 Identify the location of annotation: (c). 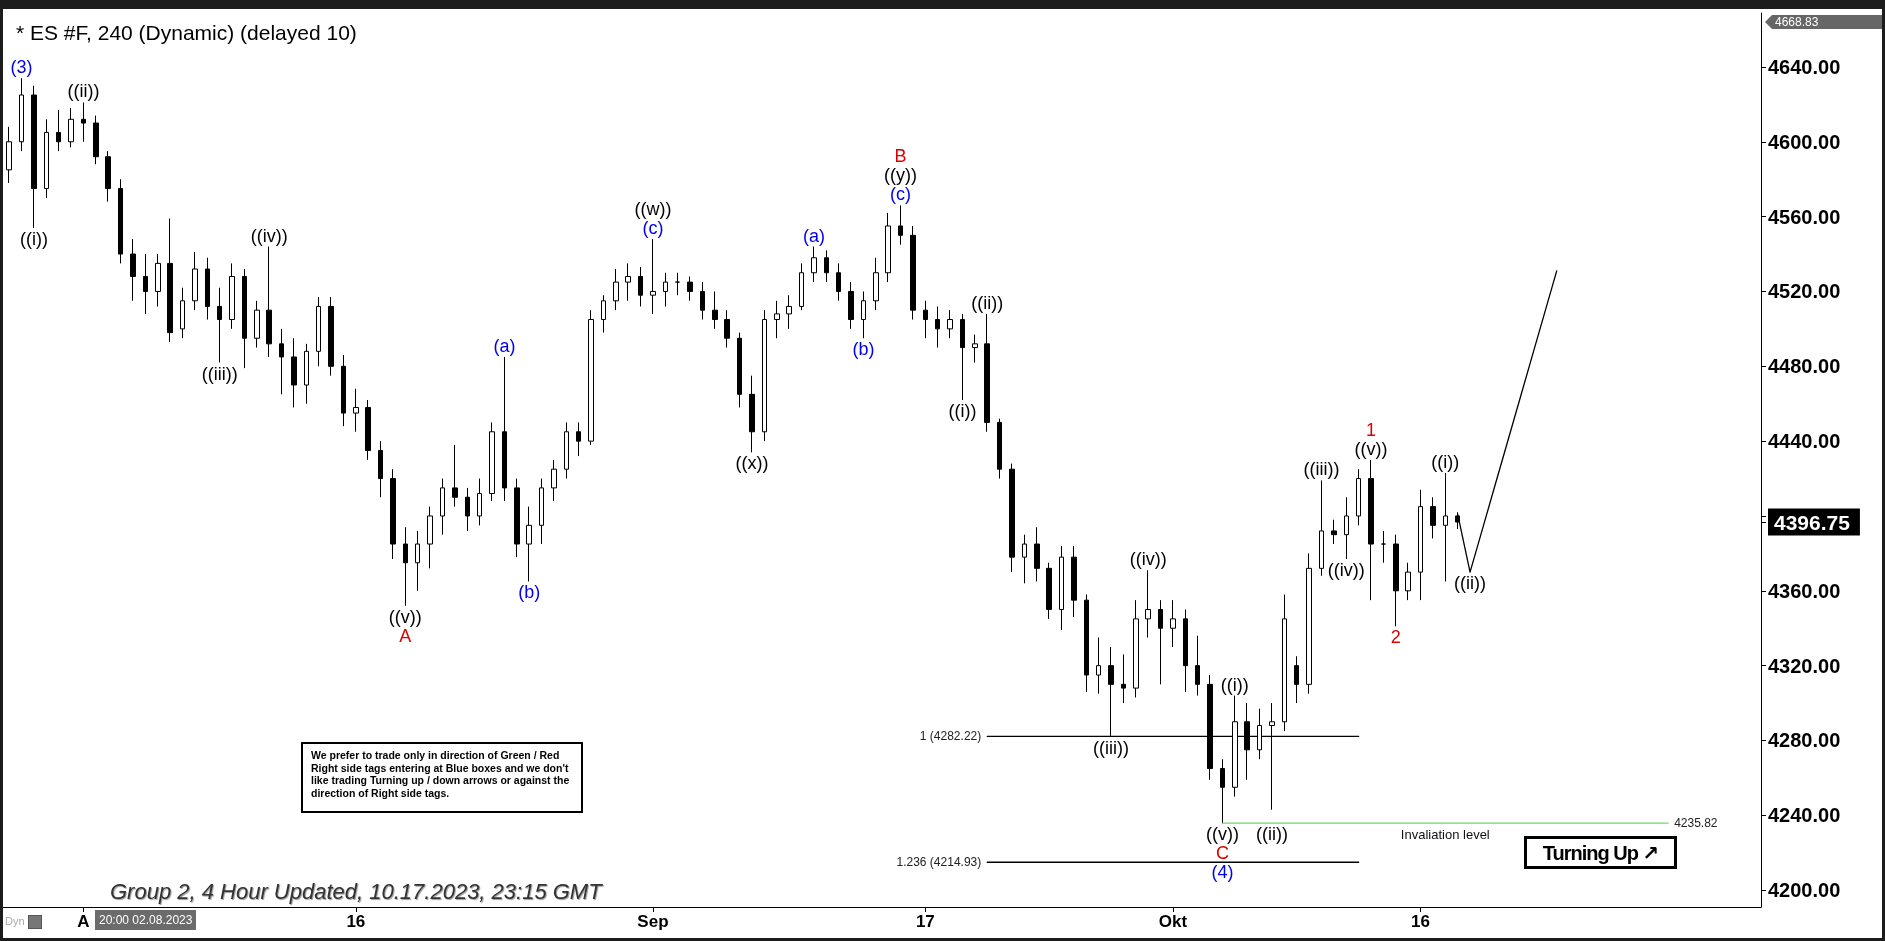
(653, 228).